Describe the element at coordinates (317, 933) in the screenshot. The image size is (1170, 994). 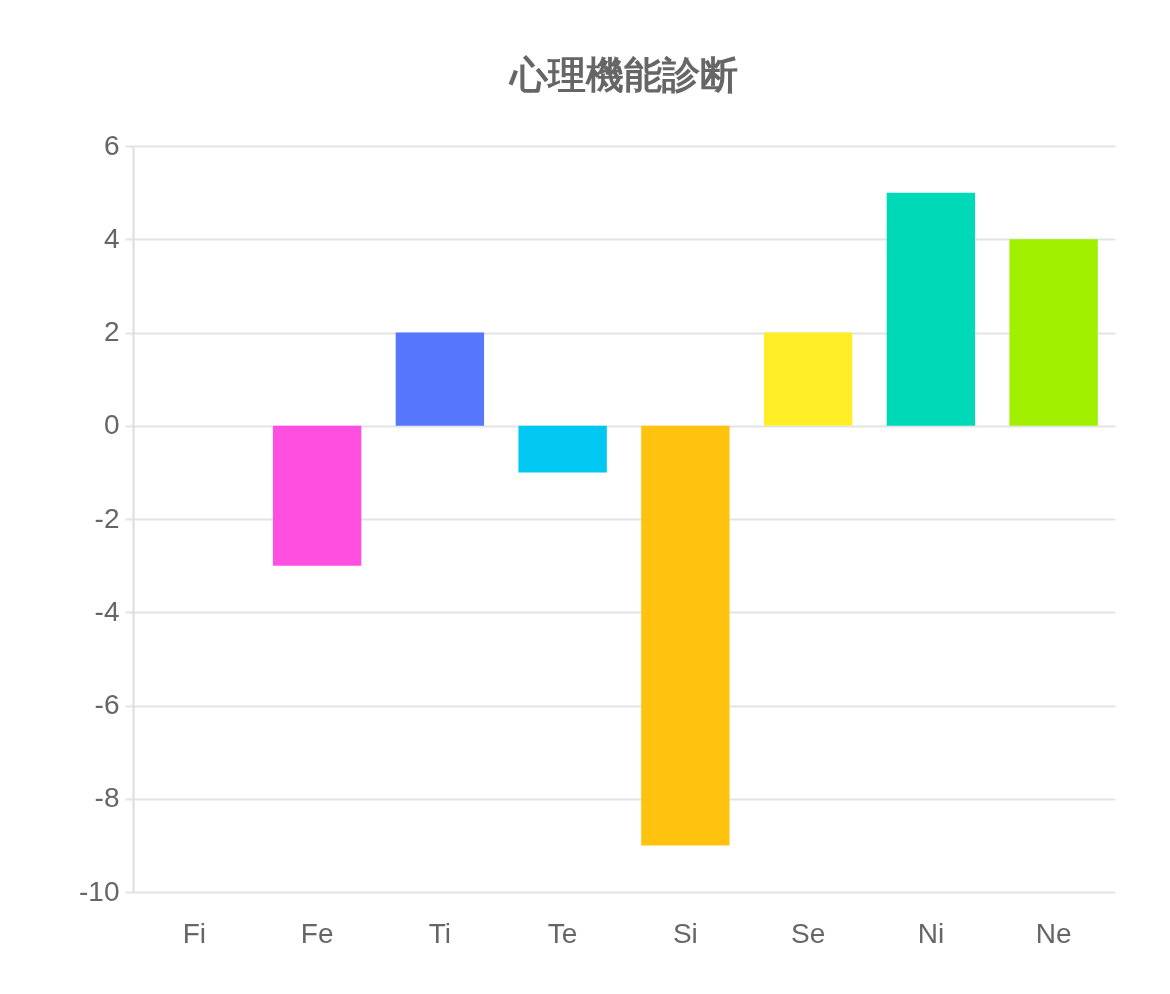
I see `x-tick-label: Fe` at that location.